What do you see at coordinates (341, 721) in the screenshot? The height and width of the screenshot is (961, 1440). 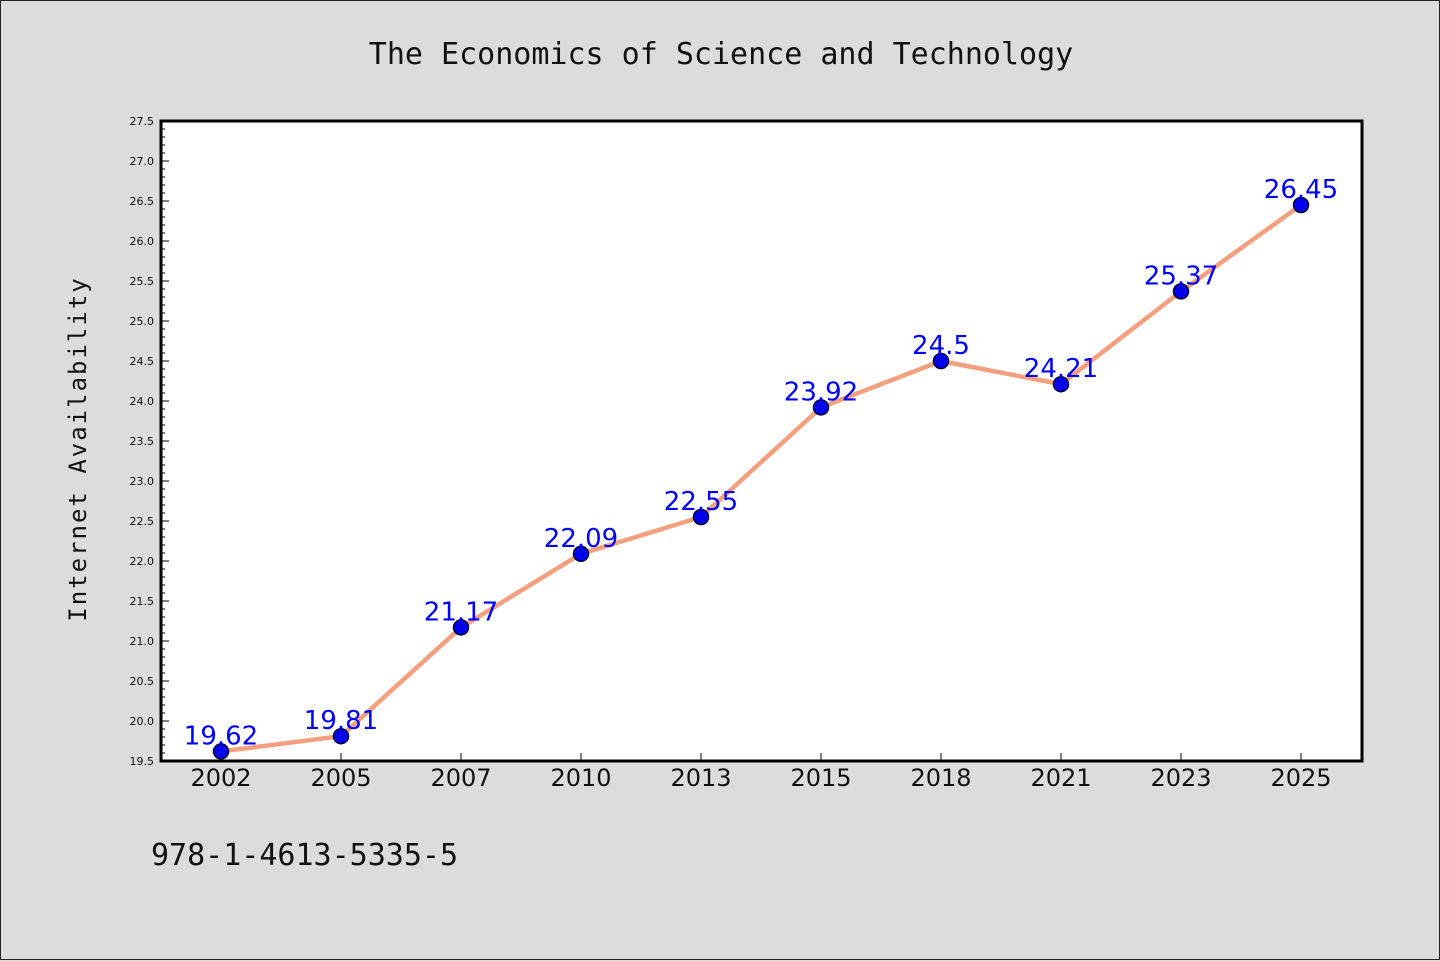 I see `data-label: 19.81` at bounding box center [341, 721].